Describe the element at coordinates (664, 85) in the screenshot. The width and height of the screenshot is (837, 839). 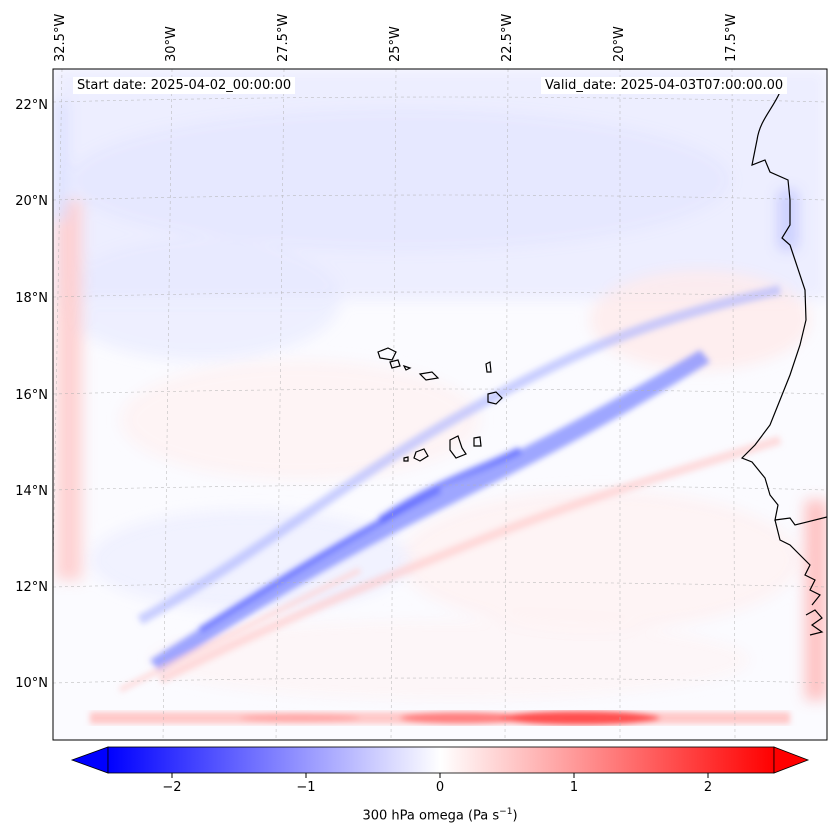
I see `valid-date-label: Valid_date: 2025-04-03T07:00:00.00` at that location.